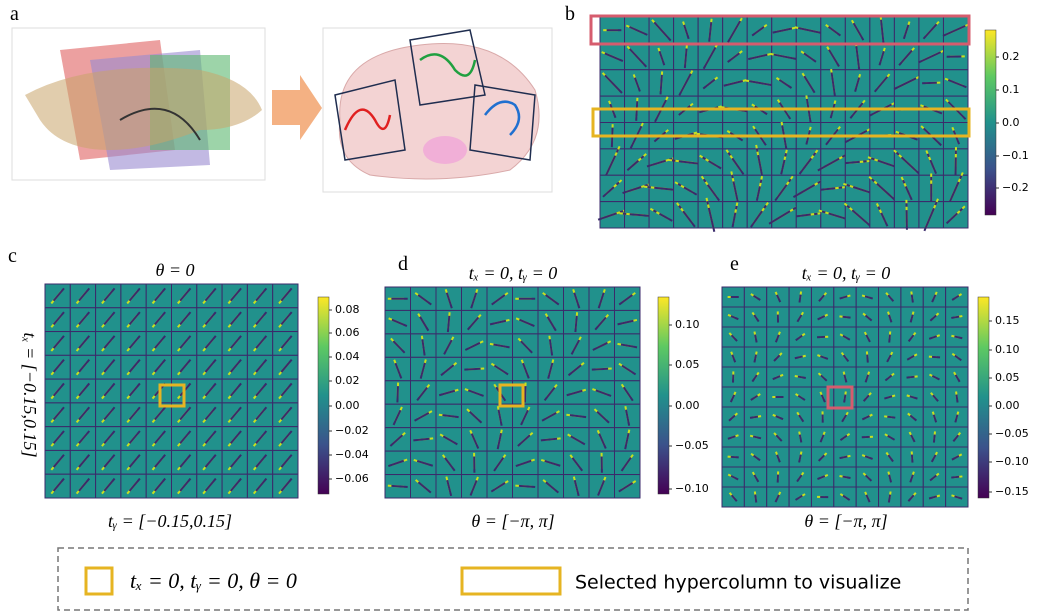  I want to click on colorbar-tick-label: −0.02, so click(352, 430).